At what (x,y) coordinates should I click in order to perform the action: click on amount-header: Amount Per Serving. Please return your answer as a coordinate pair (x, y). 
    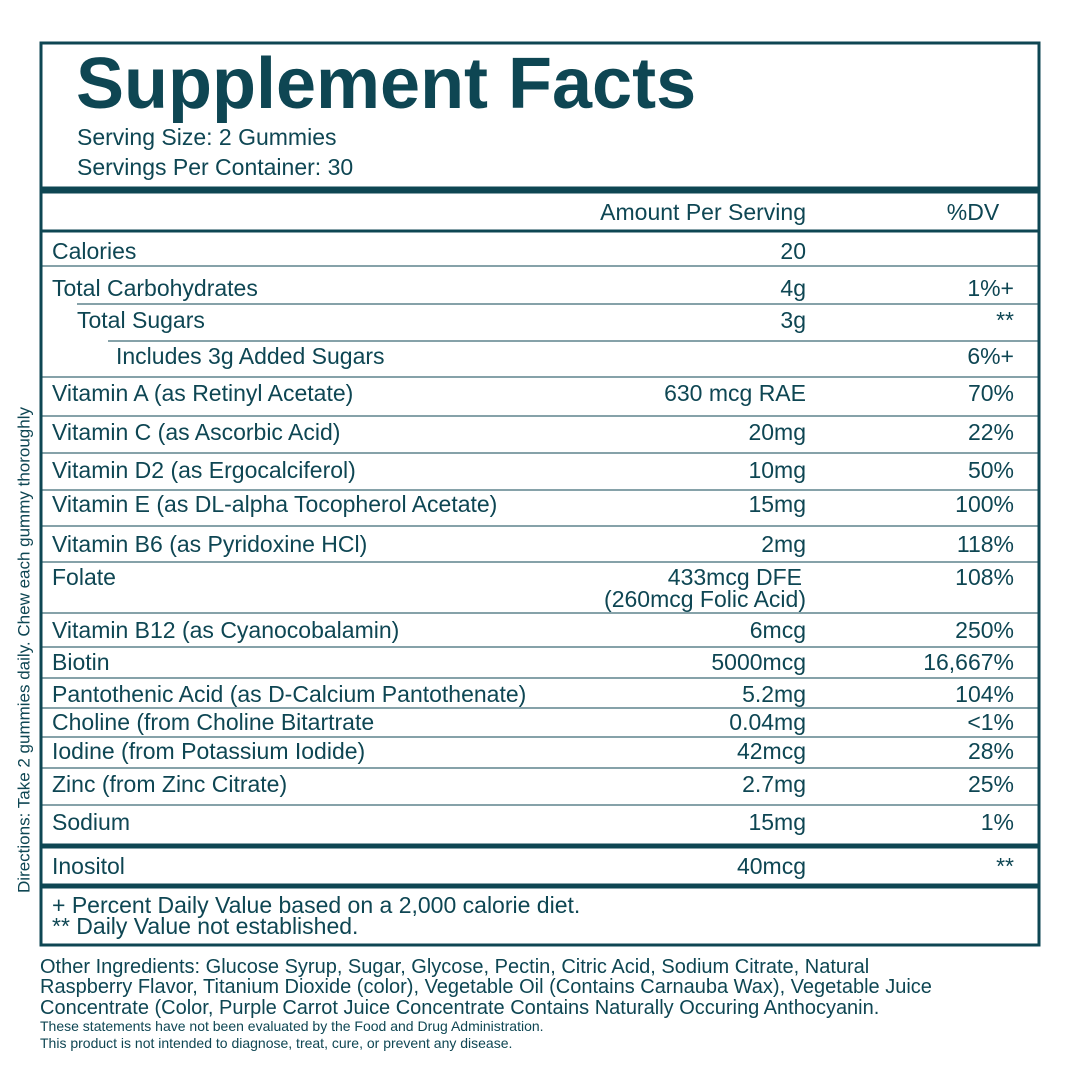
    Looking at the image, I should click on (703, 212).